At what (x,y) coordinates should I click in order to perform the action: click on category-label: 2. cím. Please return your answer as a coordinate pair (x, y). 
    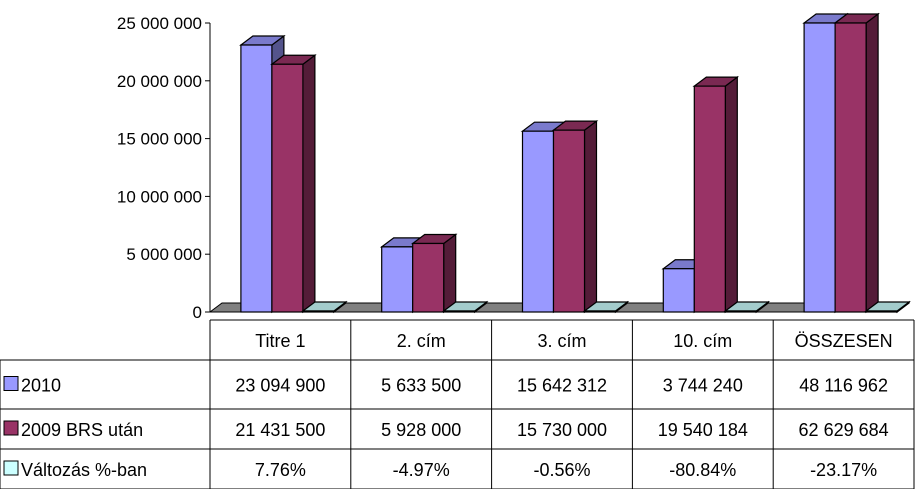
    Looking at the image, I should click on (421, 341).